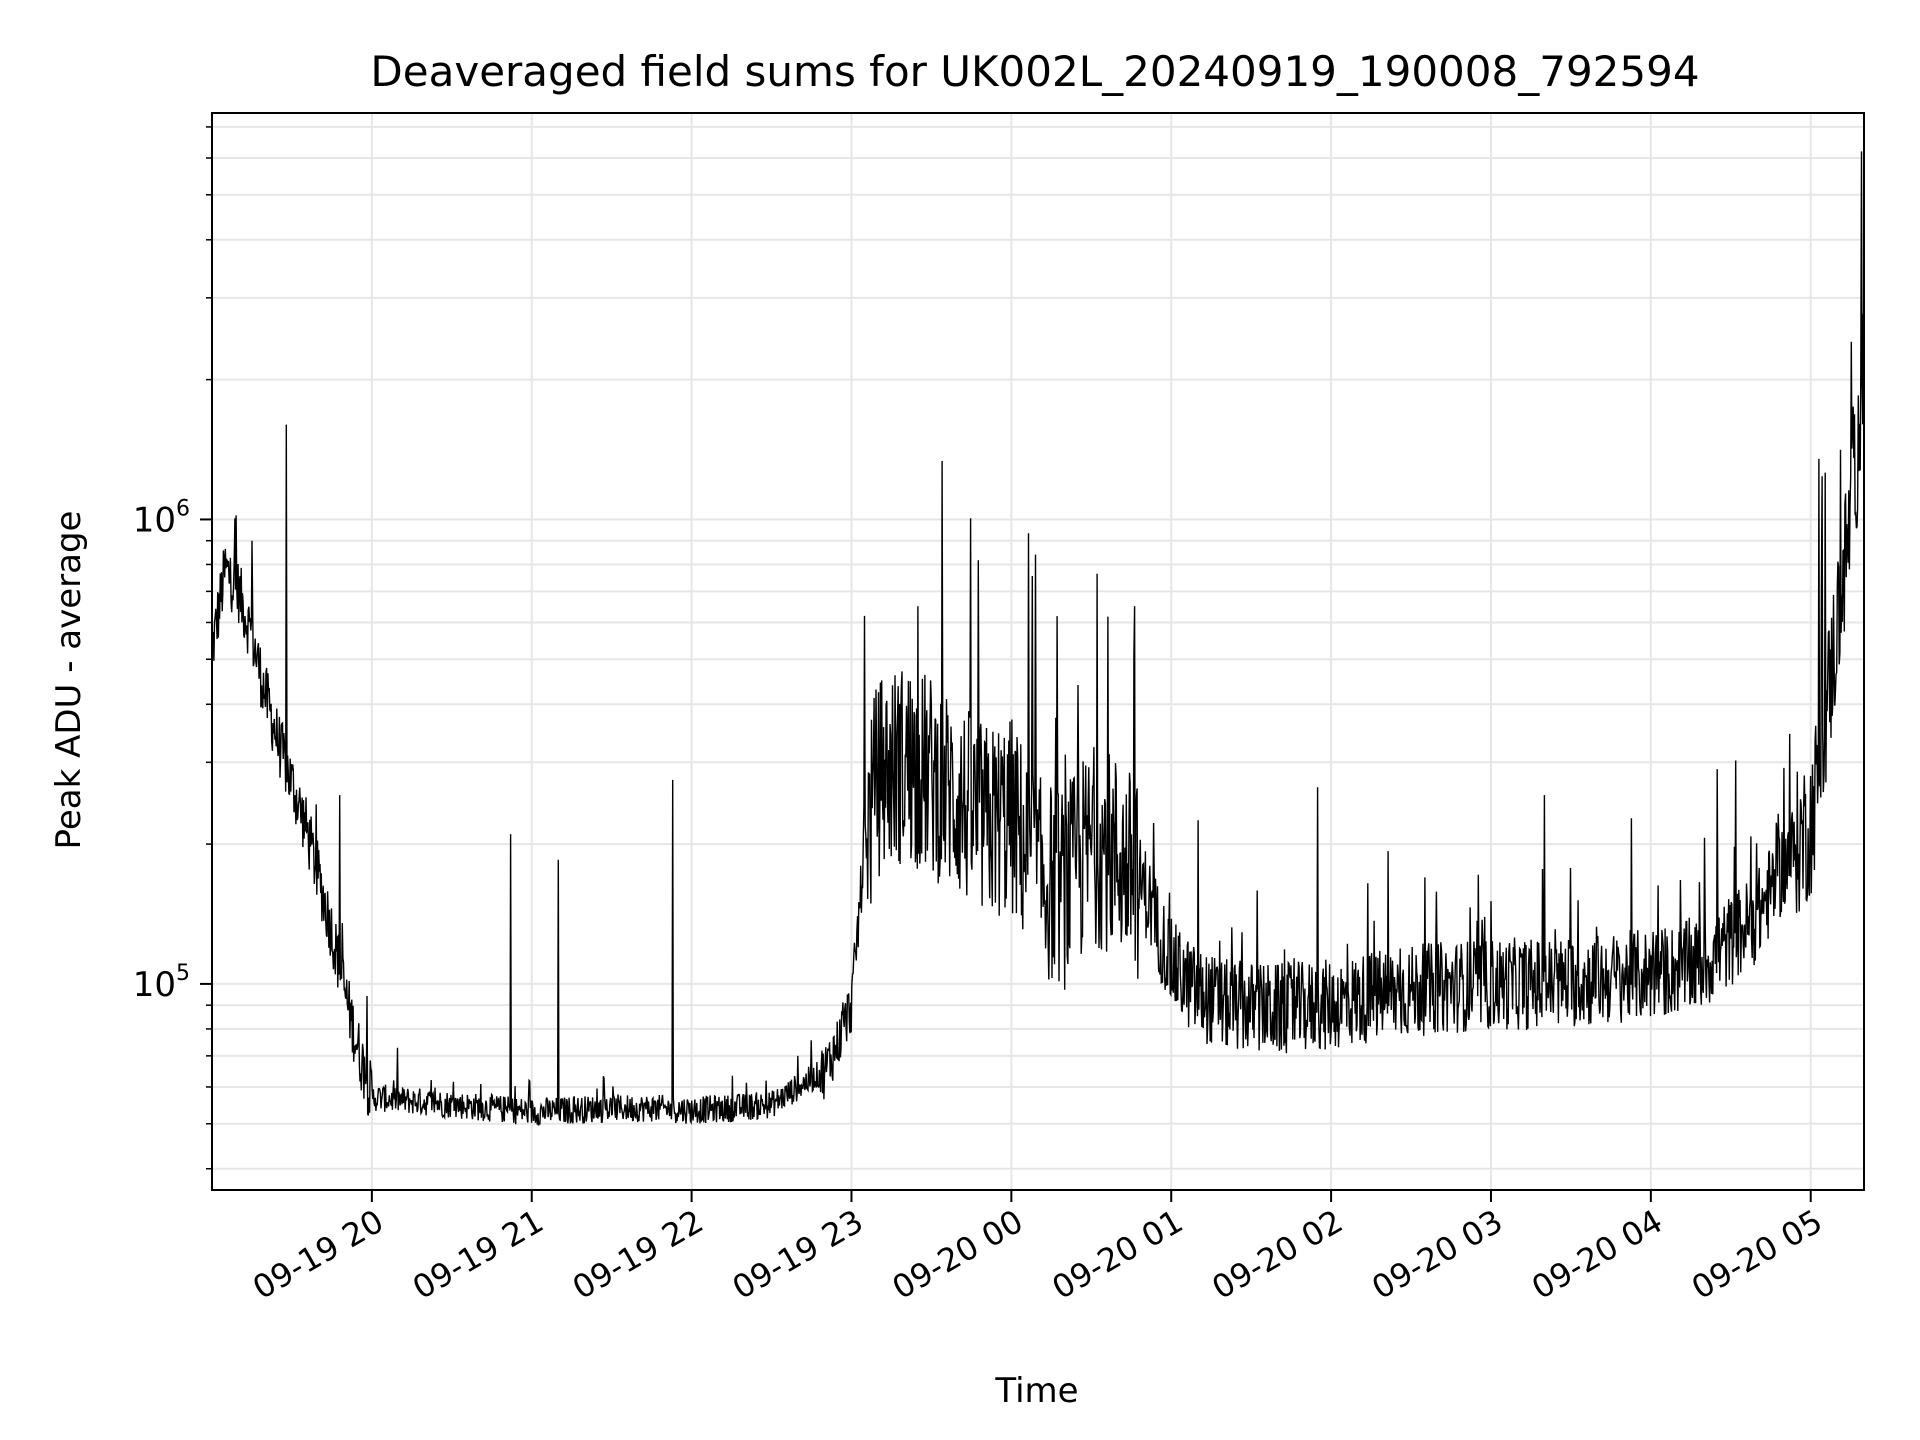 The height and width of the screenshot is (1440, 1920). Describe the element at coordinates (798, 1254) in the screenshot. I see `x-tick-label: 09-19 23` at that location.